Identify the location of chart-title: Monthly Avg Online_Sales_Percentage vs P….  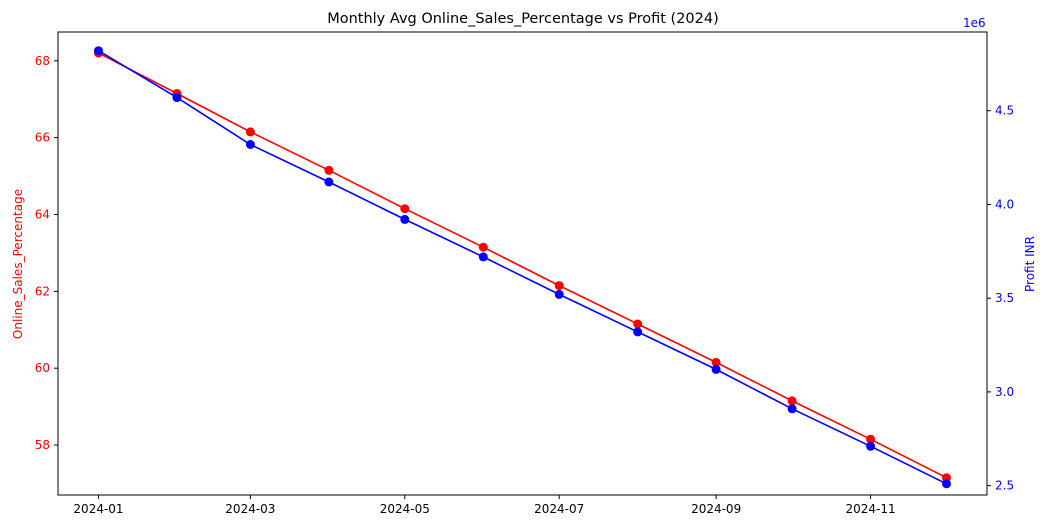
(523, 19).